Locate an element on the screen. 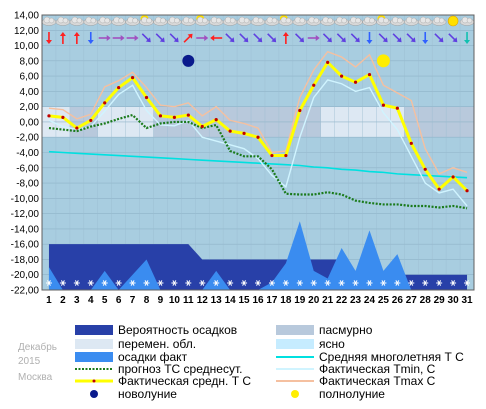 The width and height of the screenshot is (486, 409). y-tick-label: 4,00 is located at coordinates (30, 92).